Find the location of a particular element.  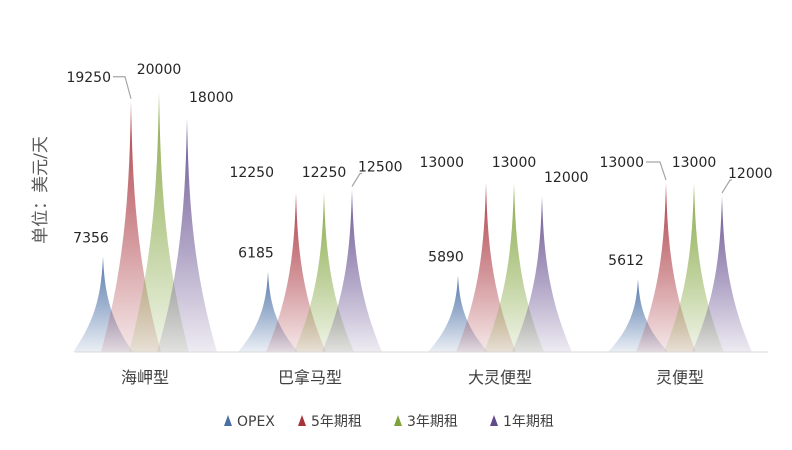

data-label-1-cat-2: 6185 is located at coordinates (256, 254).